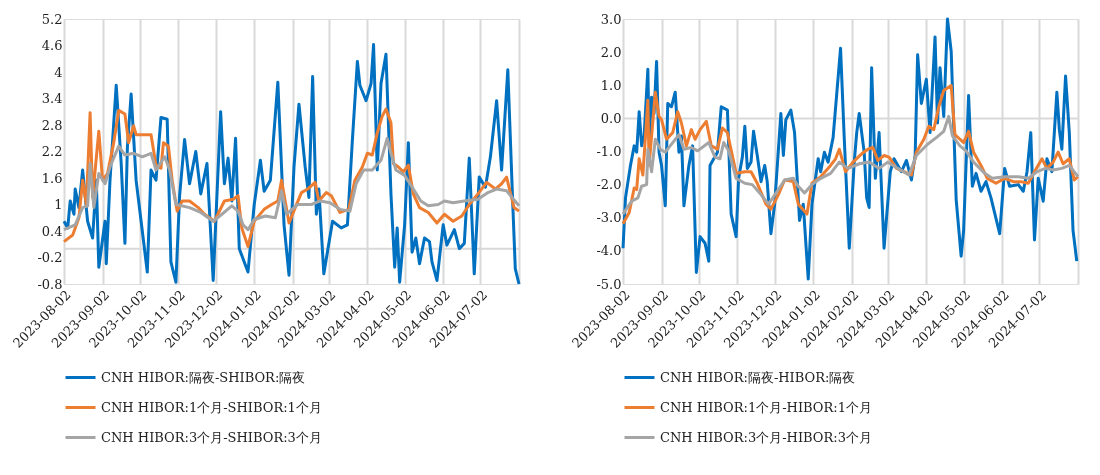  I want to click on y-tick-label: -0.2, so click(50, 257).